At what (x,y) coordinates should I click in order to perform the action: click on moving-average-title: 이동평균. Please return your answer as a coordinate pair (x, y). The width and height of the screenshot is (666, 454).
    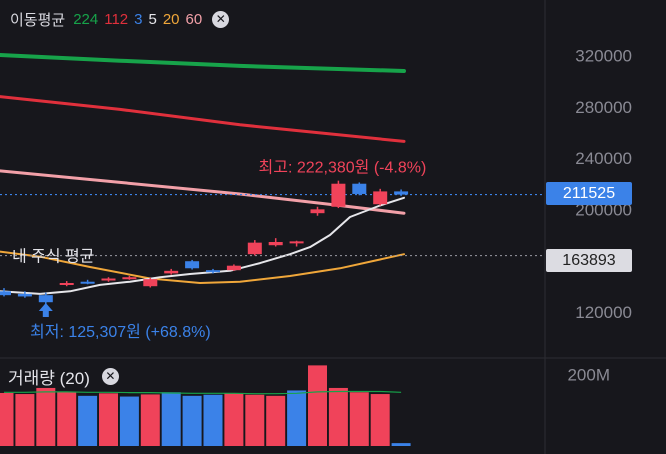
    Looking at the image, I should click on (38, 20).